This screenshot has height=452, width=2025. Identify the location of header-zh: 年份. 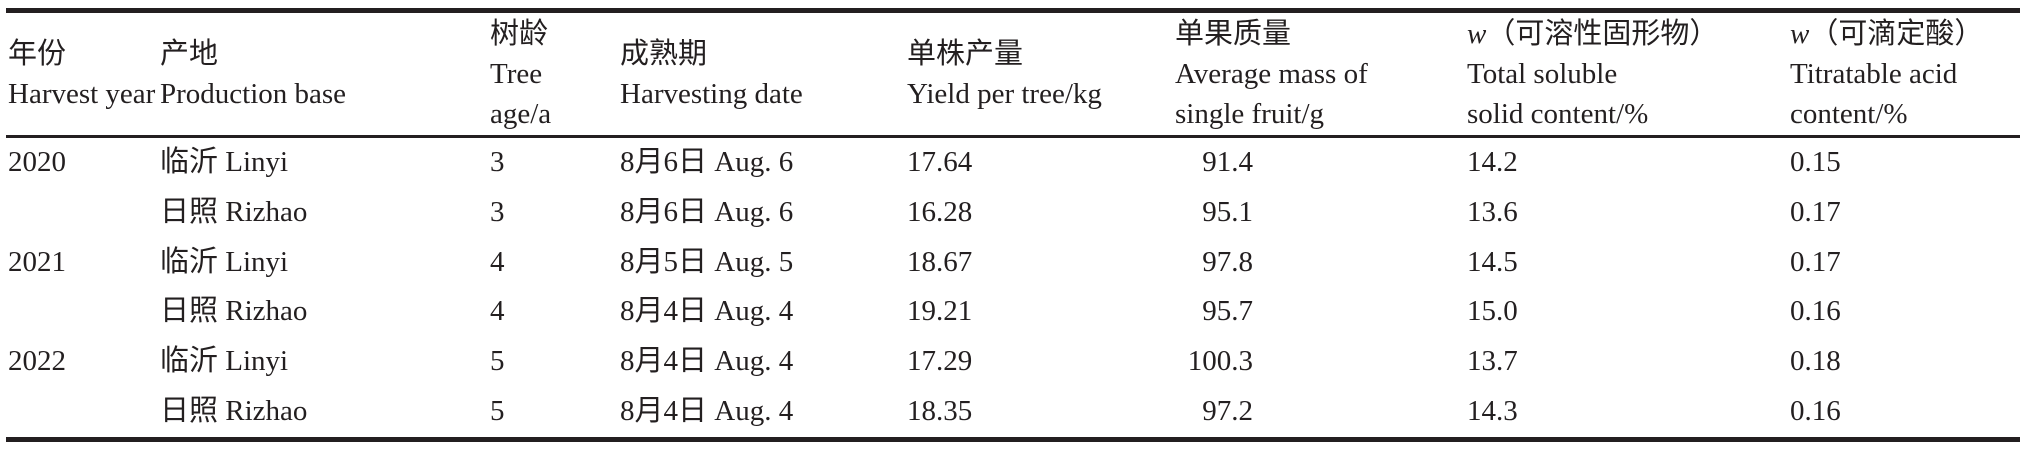
(37, 54).